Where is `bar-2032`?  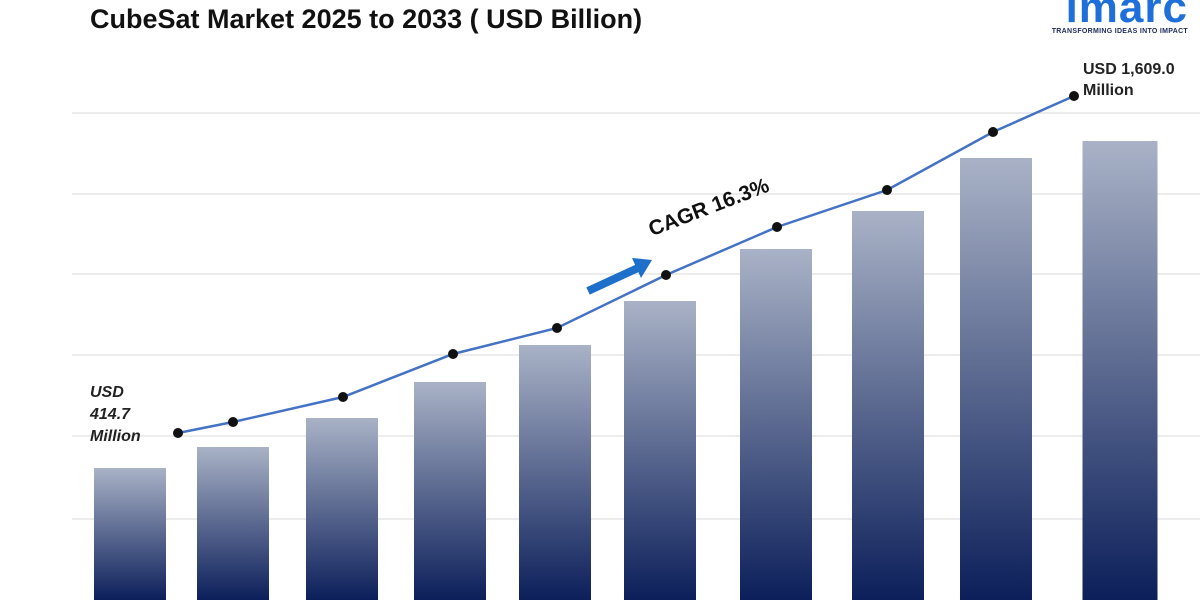 bar-2032 is located at coordinates (888, 405).